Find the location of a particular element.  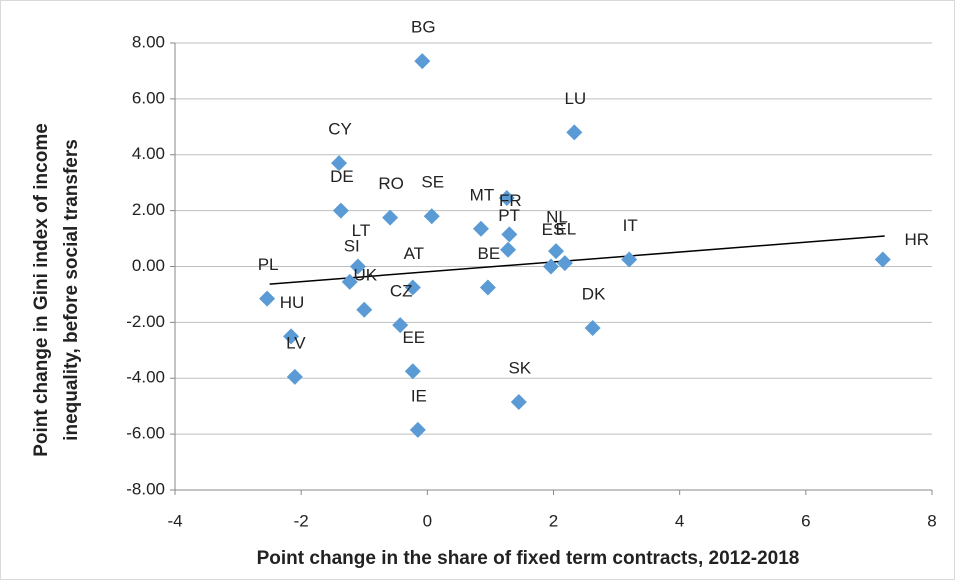

point-label: BG is located at coordinates (423, 27).